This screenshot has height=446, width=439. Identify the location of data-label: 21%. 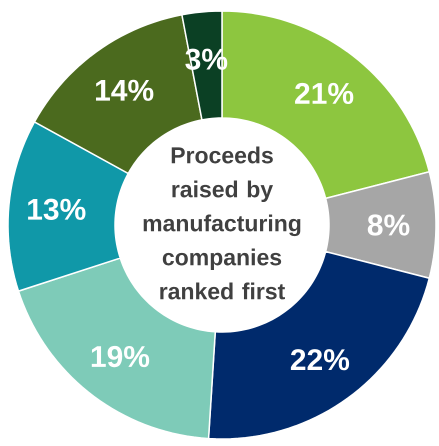
(324, 93).